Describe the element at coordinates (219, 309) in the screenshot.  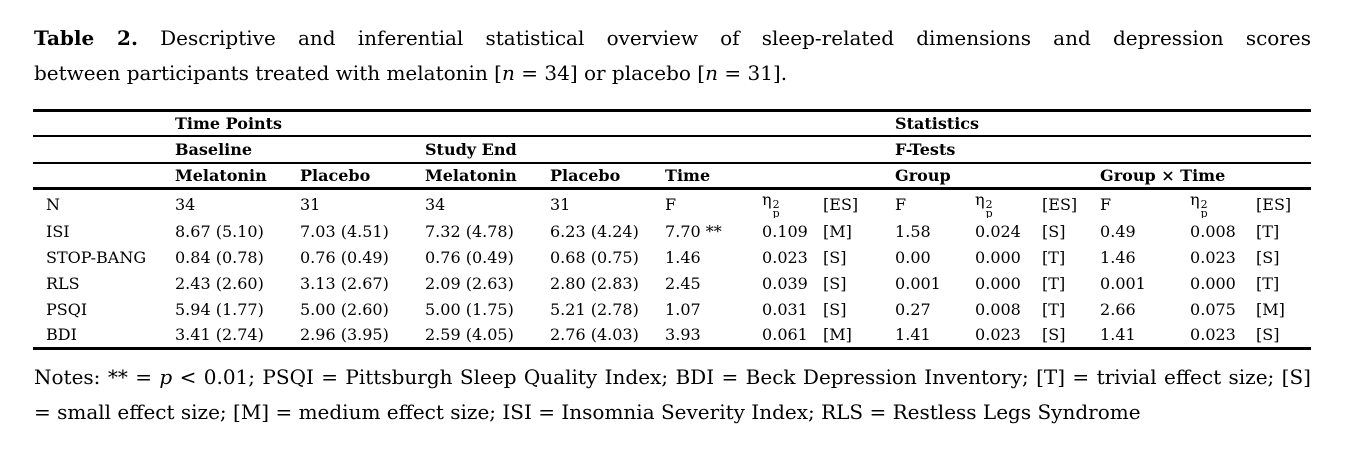
I see `table-cell: 5.94 (1.77)` at that location.